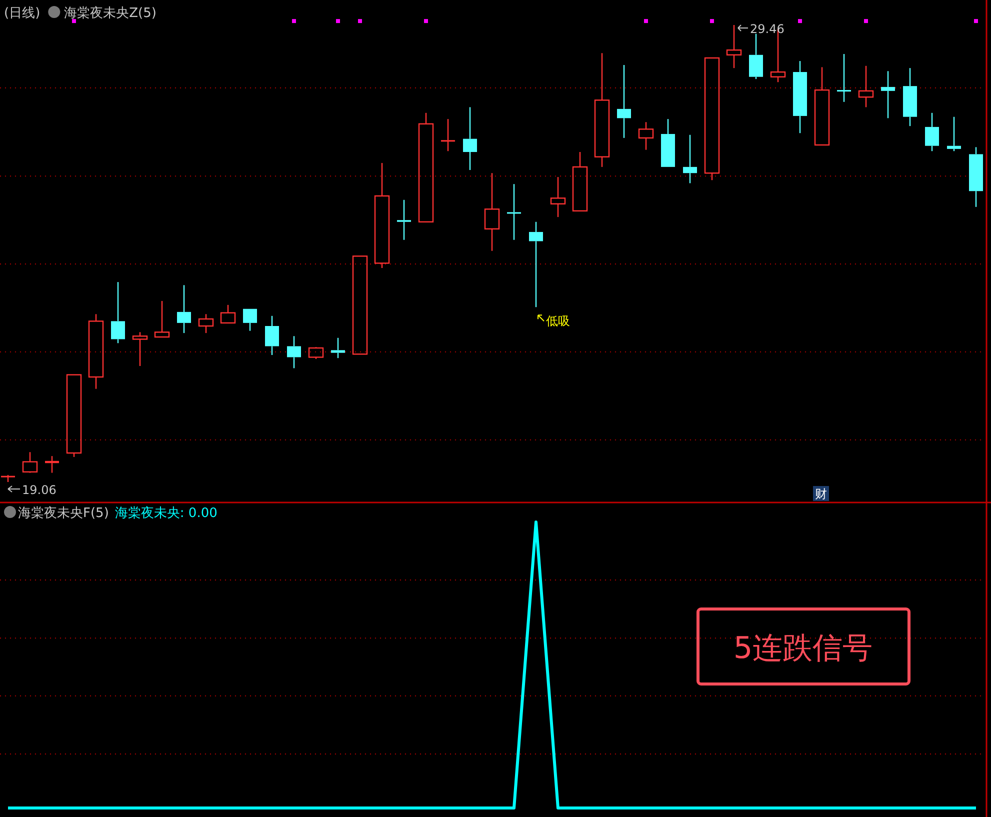 This screenshot has width=991, height=817. What do you see at coordinates (22, 13) in the screenshot?
I see `chart-title: (日线)` at bounding box center [22, 13].